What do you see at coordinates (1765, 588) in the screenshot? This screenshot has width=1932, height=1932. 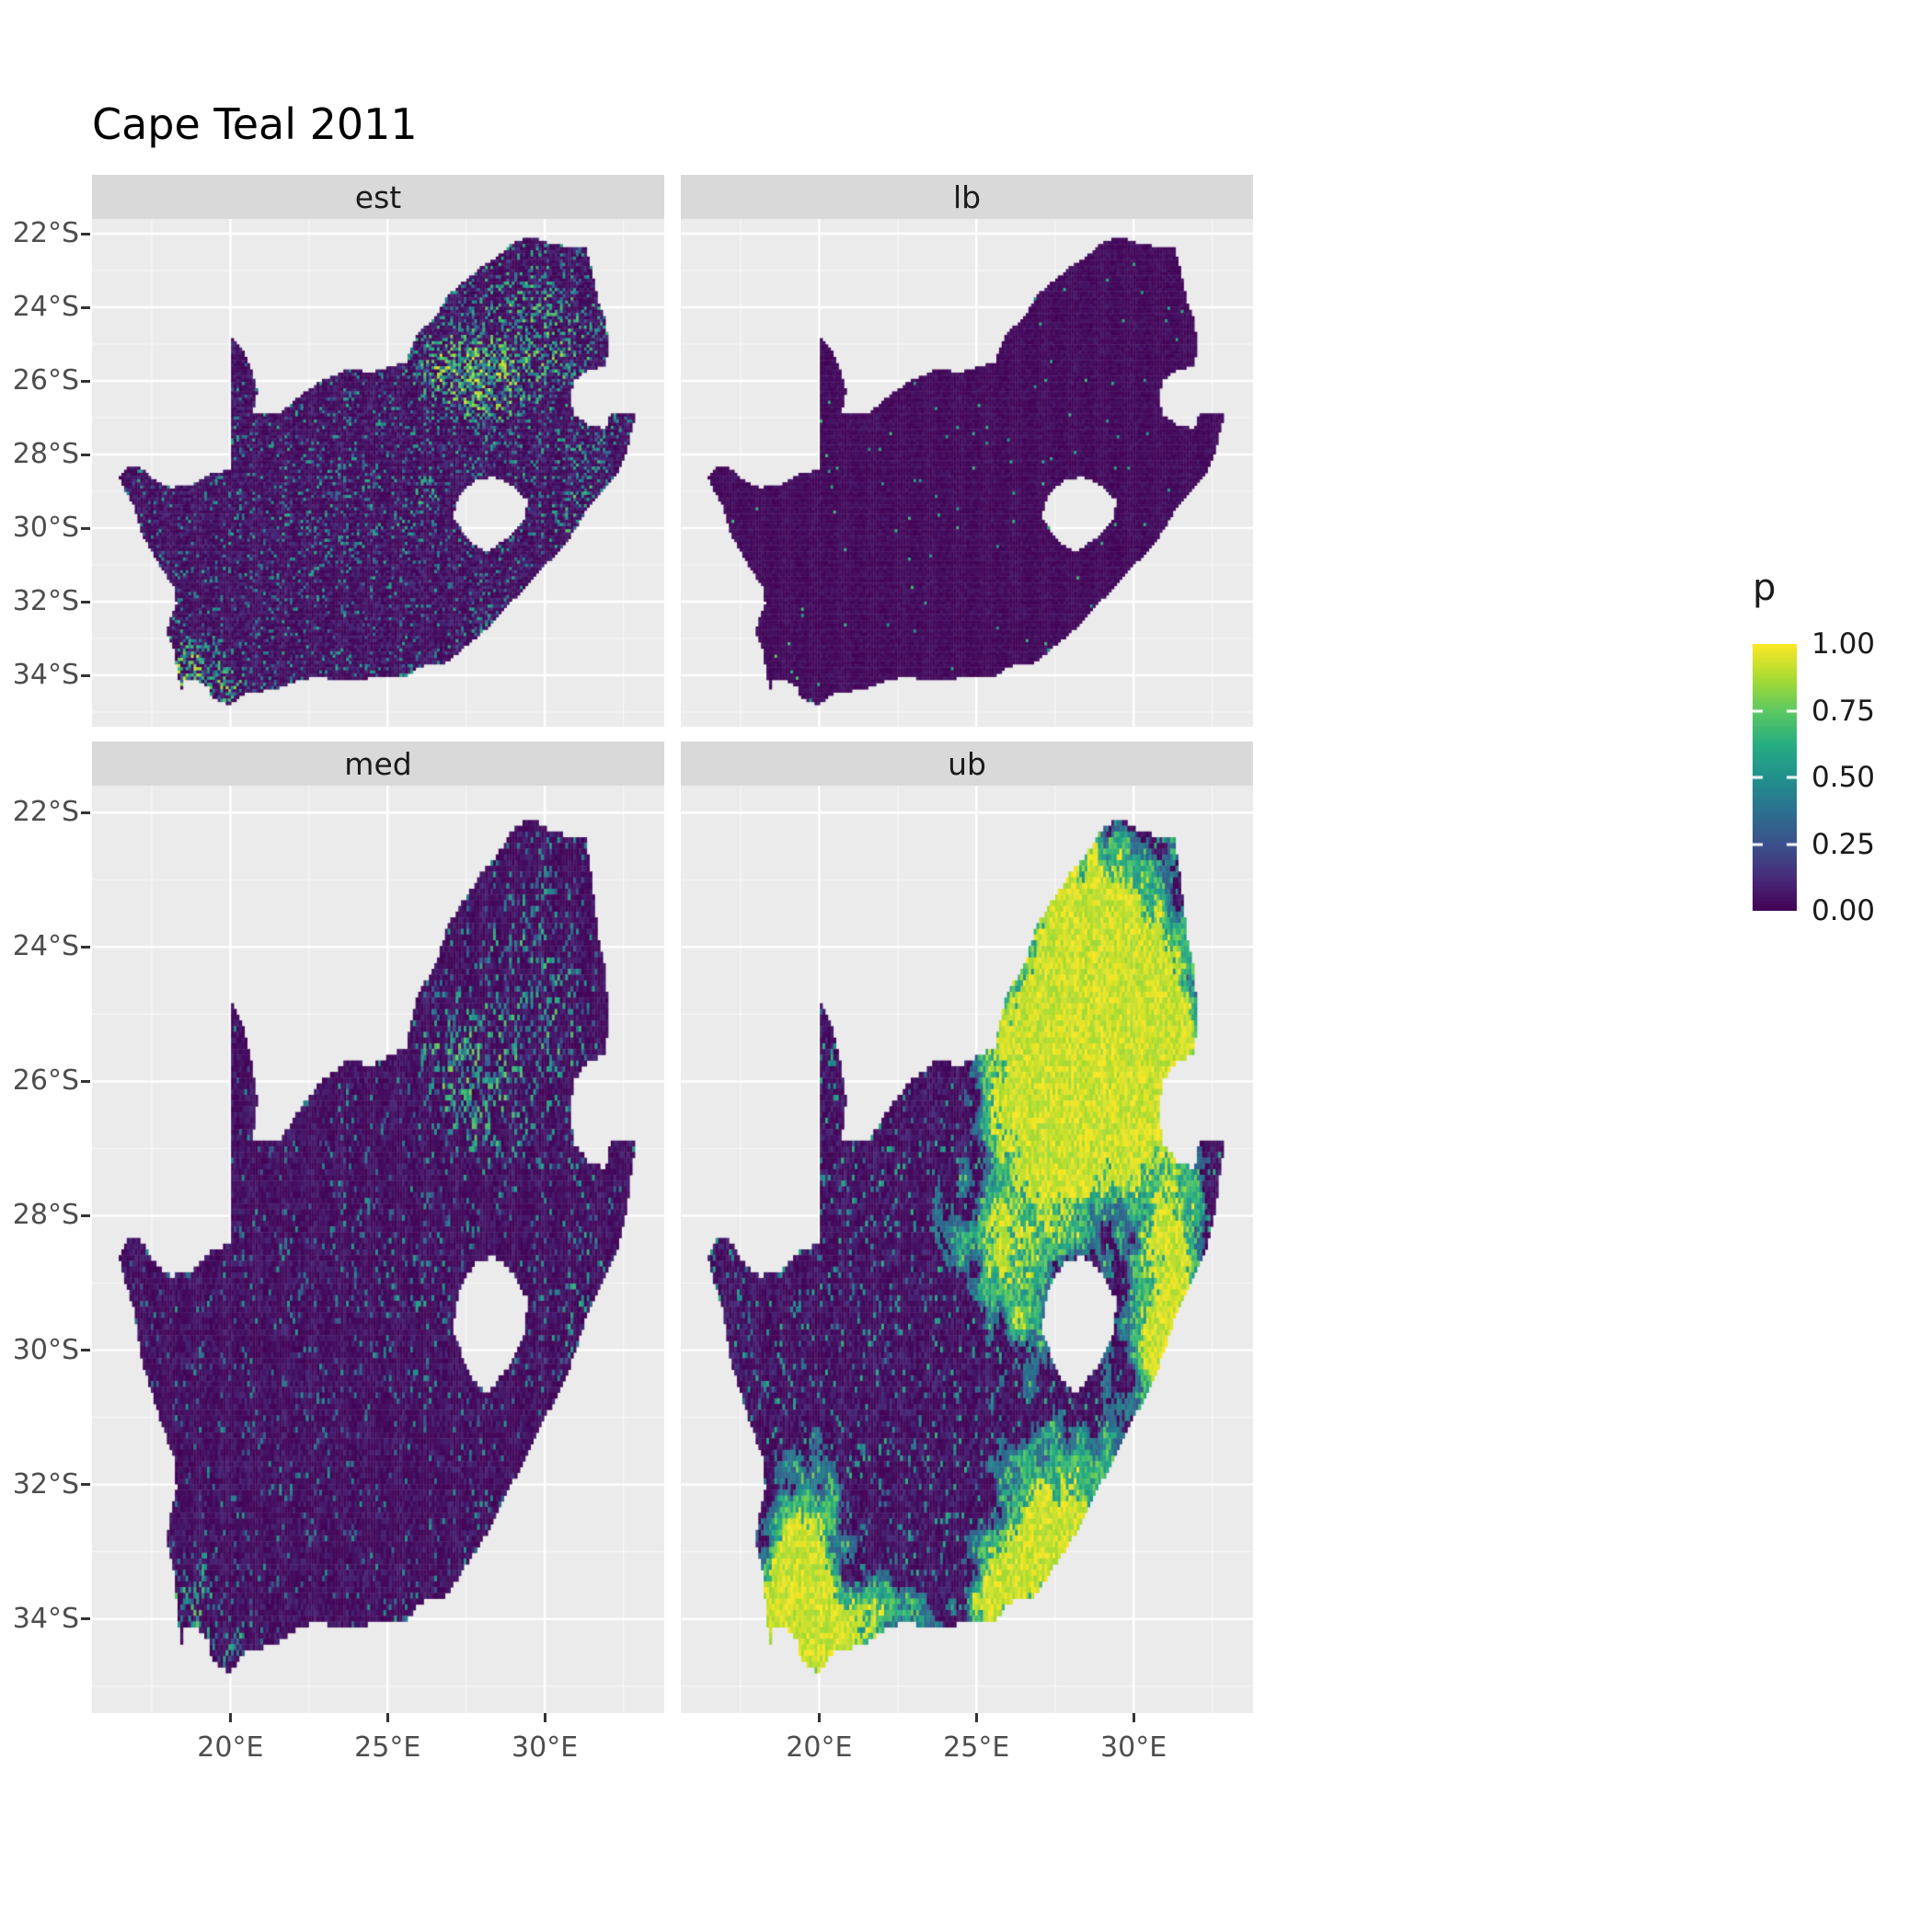 I see `legend-title: p` at bounding box center [1765, 588].